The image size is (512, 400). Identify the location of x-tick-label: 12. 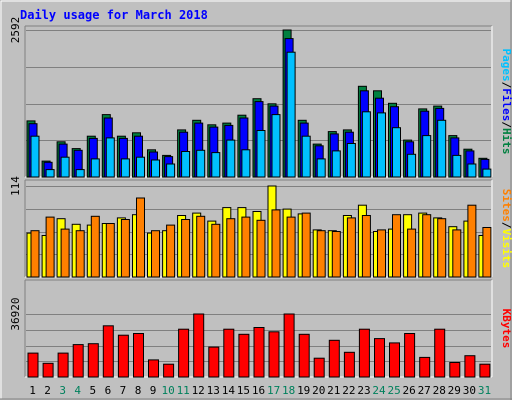
(198, 390).